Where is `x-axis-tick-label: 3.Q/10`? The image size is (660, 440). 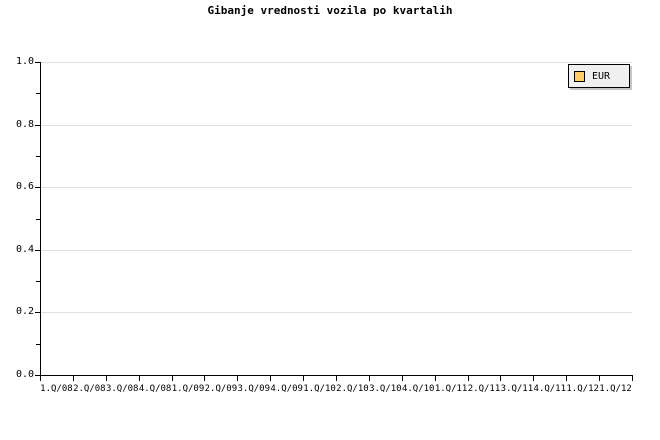
x-axis-tick-label: 3.Q/10 is located at coordinates (385, 389).